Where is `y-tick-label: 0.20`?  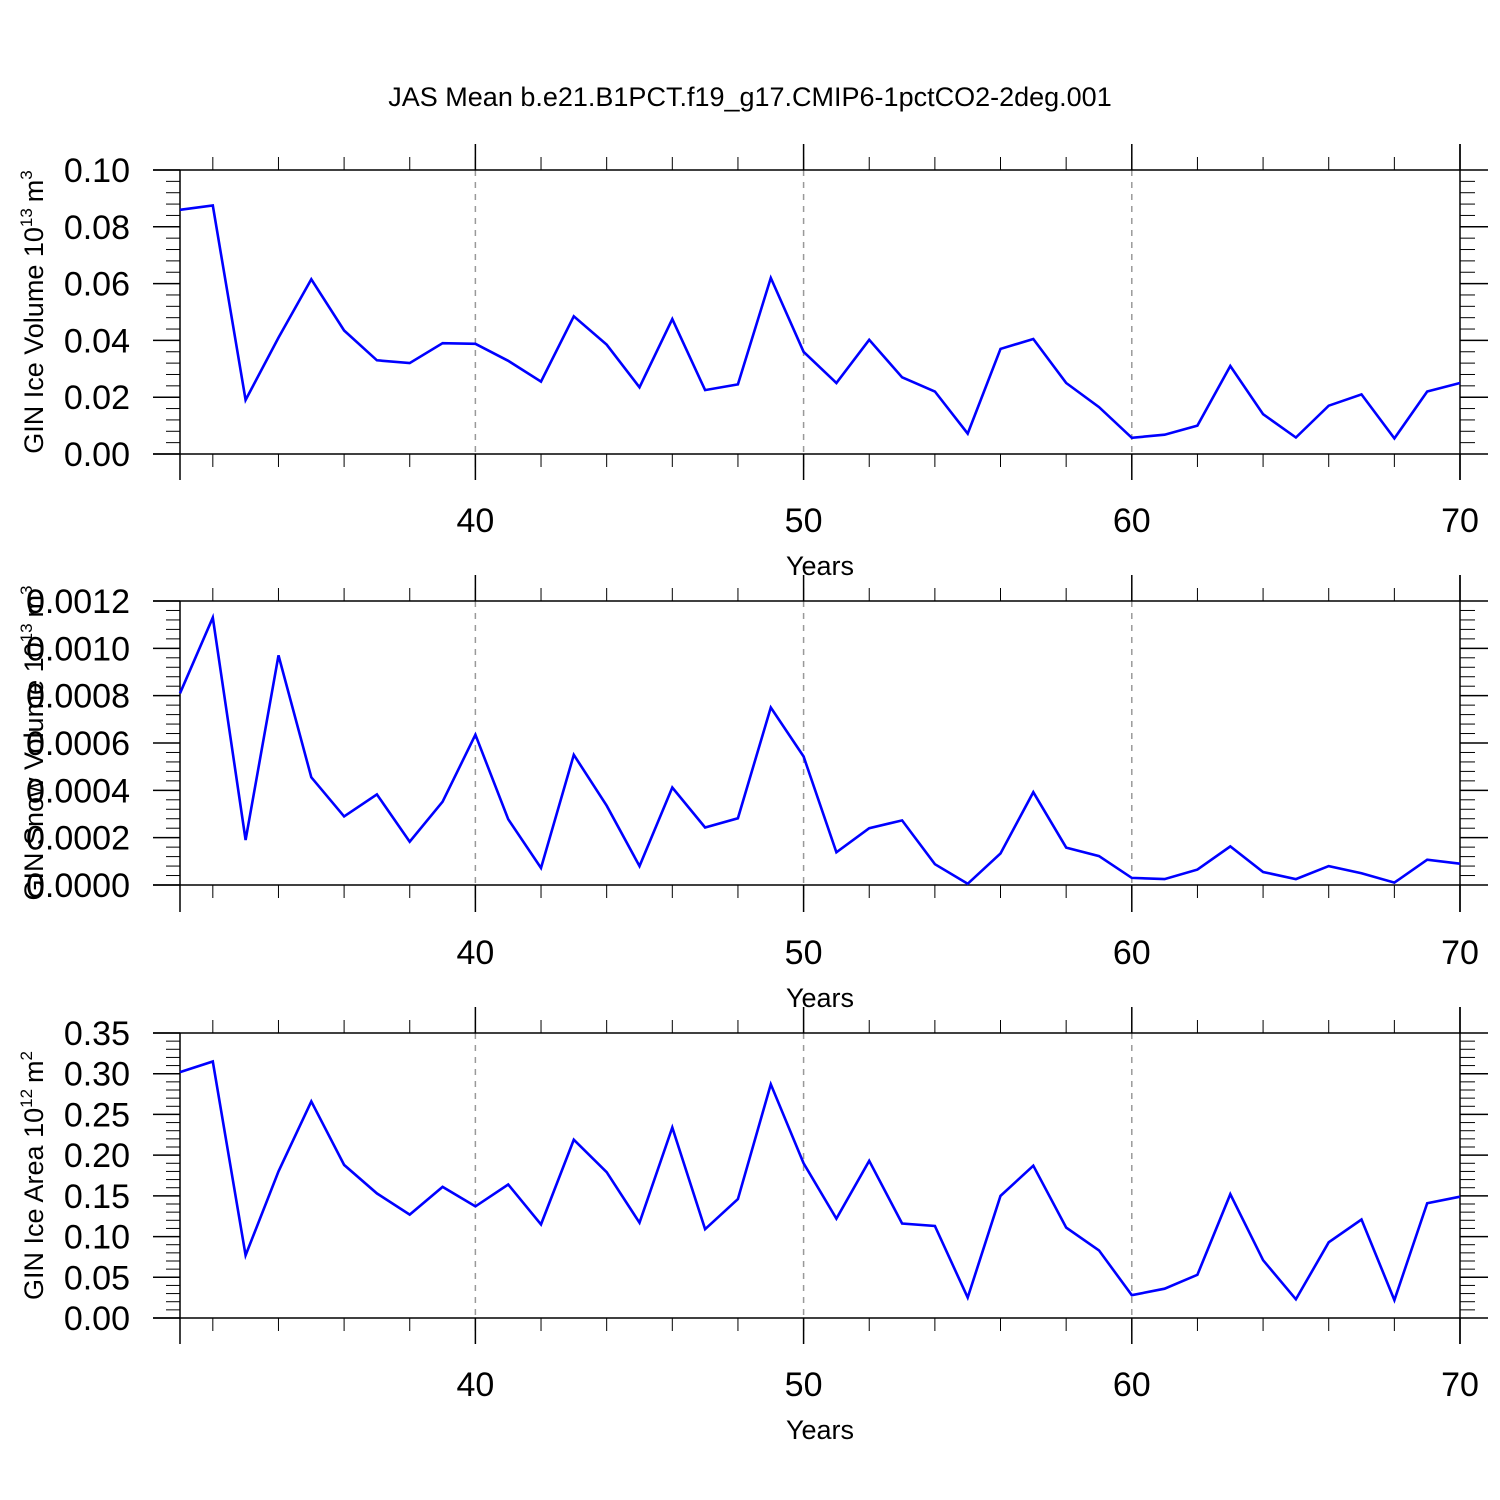
y-tick-label: 0.20 is located at coordinates (97, 1156).